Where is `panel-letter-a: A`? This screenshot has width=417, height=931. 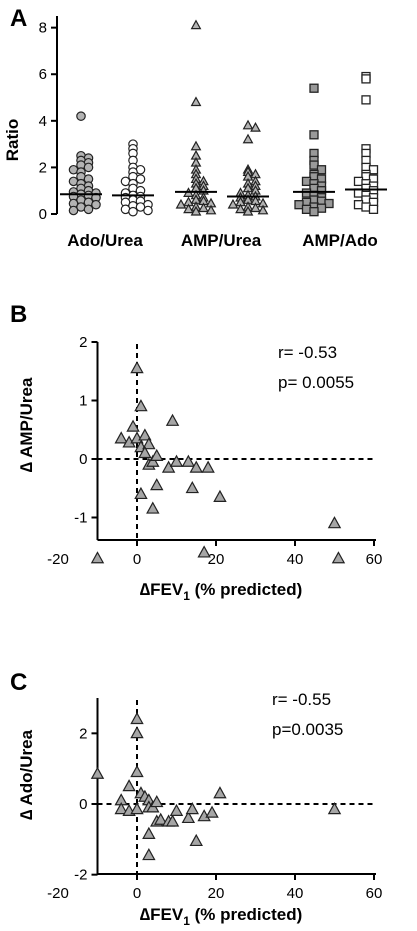 panel-letter-a: A is located at coordinates (18, 18).